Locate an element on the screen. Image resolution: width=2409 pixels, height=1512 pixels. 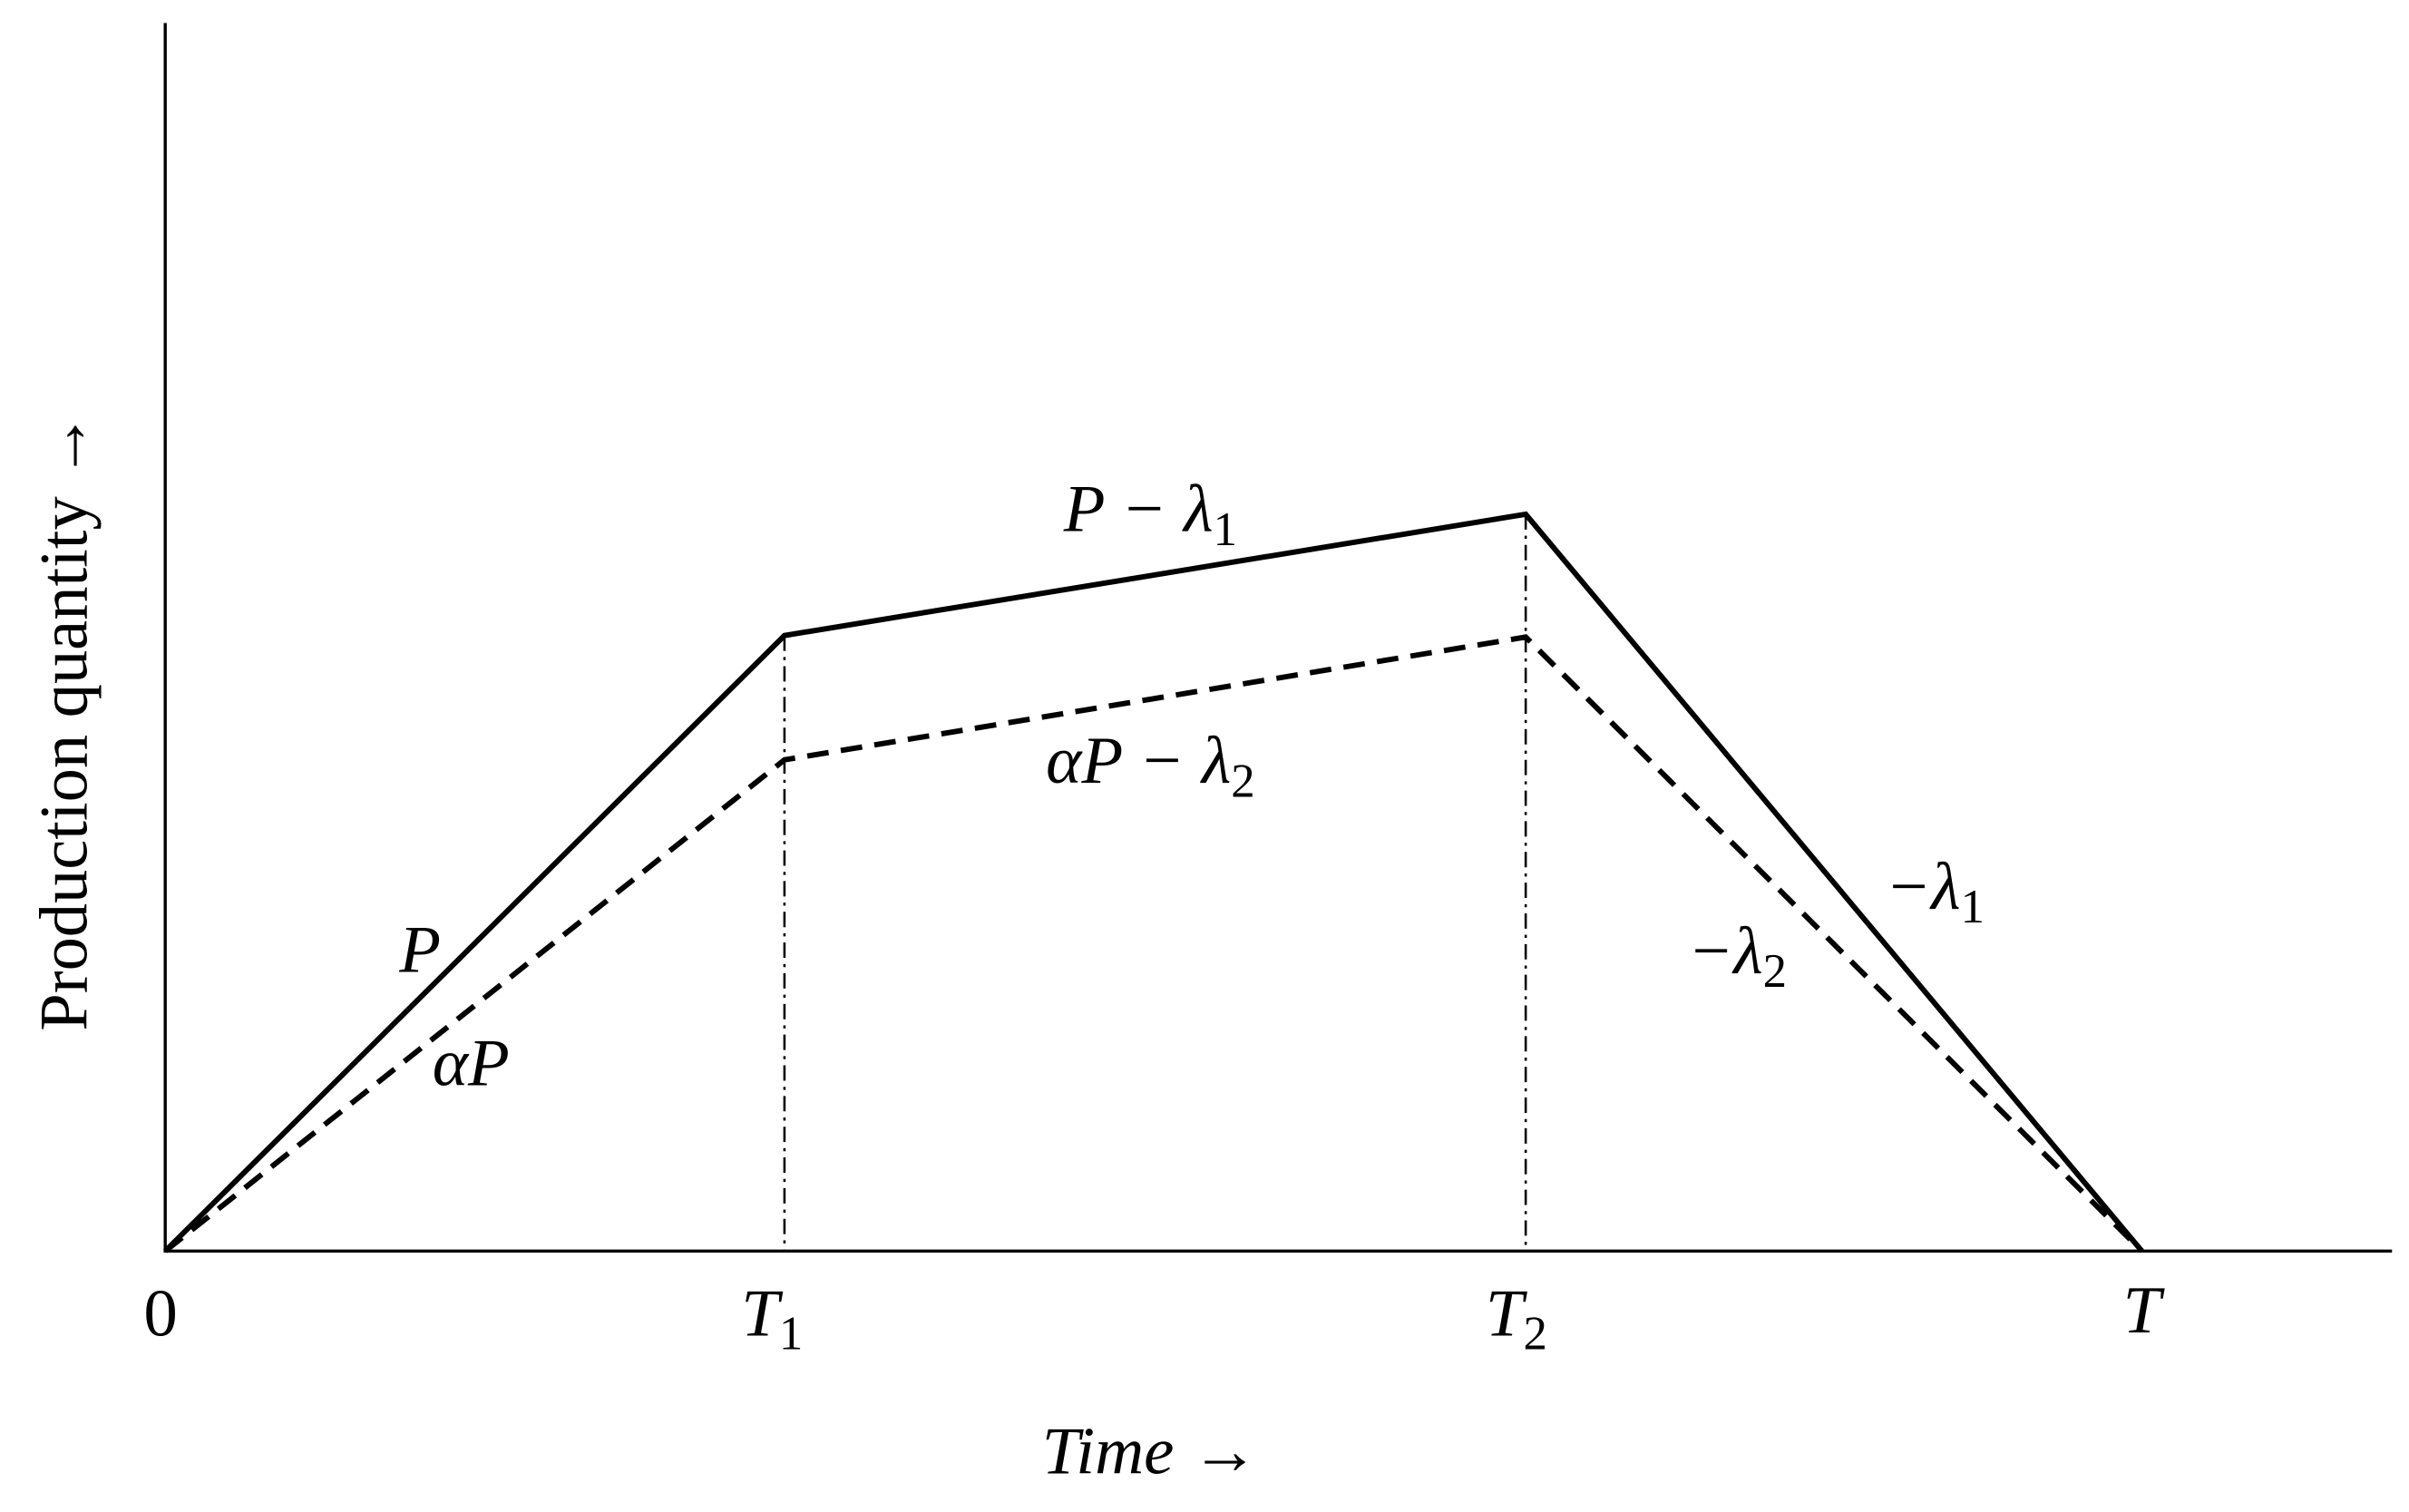
tick-main: 0 is located at coordinates (160, 1313).